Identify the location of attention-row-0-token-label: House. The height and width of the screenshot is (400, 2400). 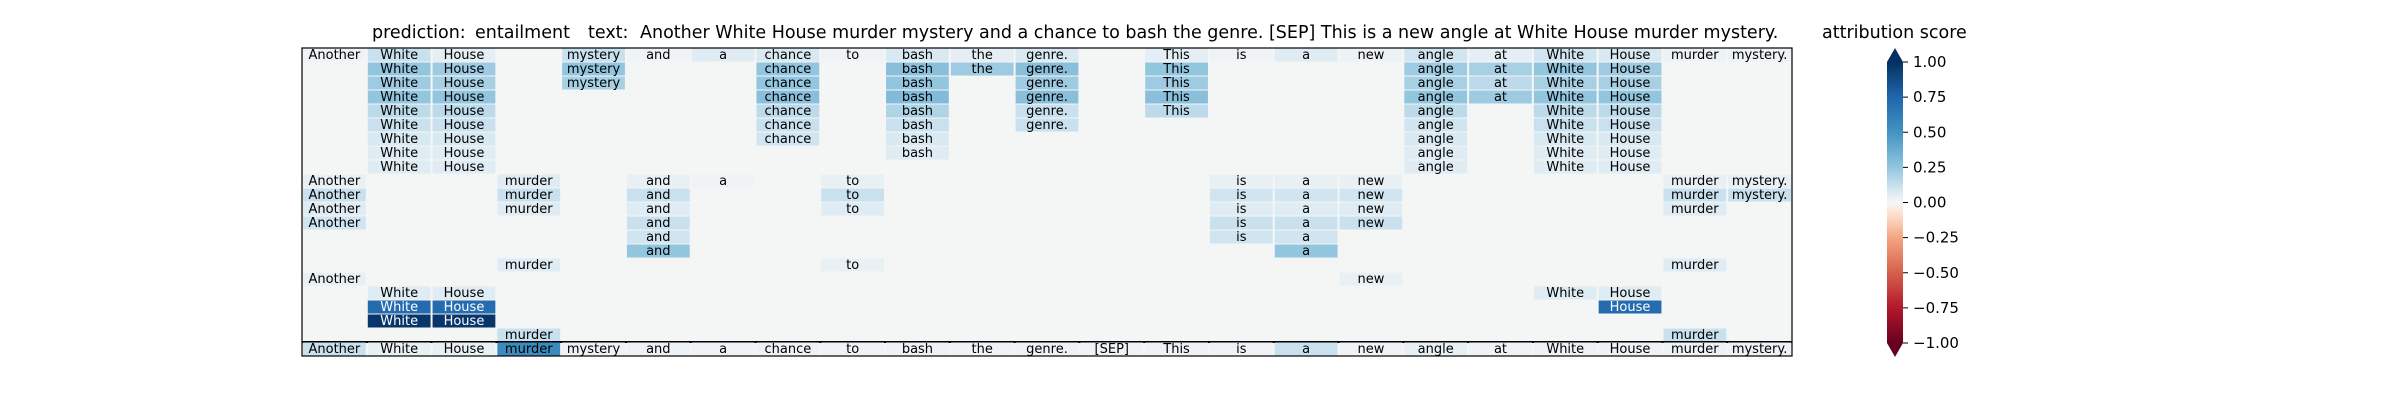
(1630, 55).